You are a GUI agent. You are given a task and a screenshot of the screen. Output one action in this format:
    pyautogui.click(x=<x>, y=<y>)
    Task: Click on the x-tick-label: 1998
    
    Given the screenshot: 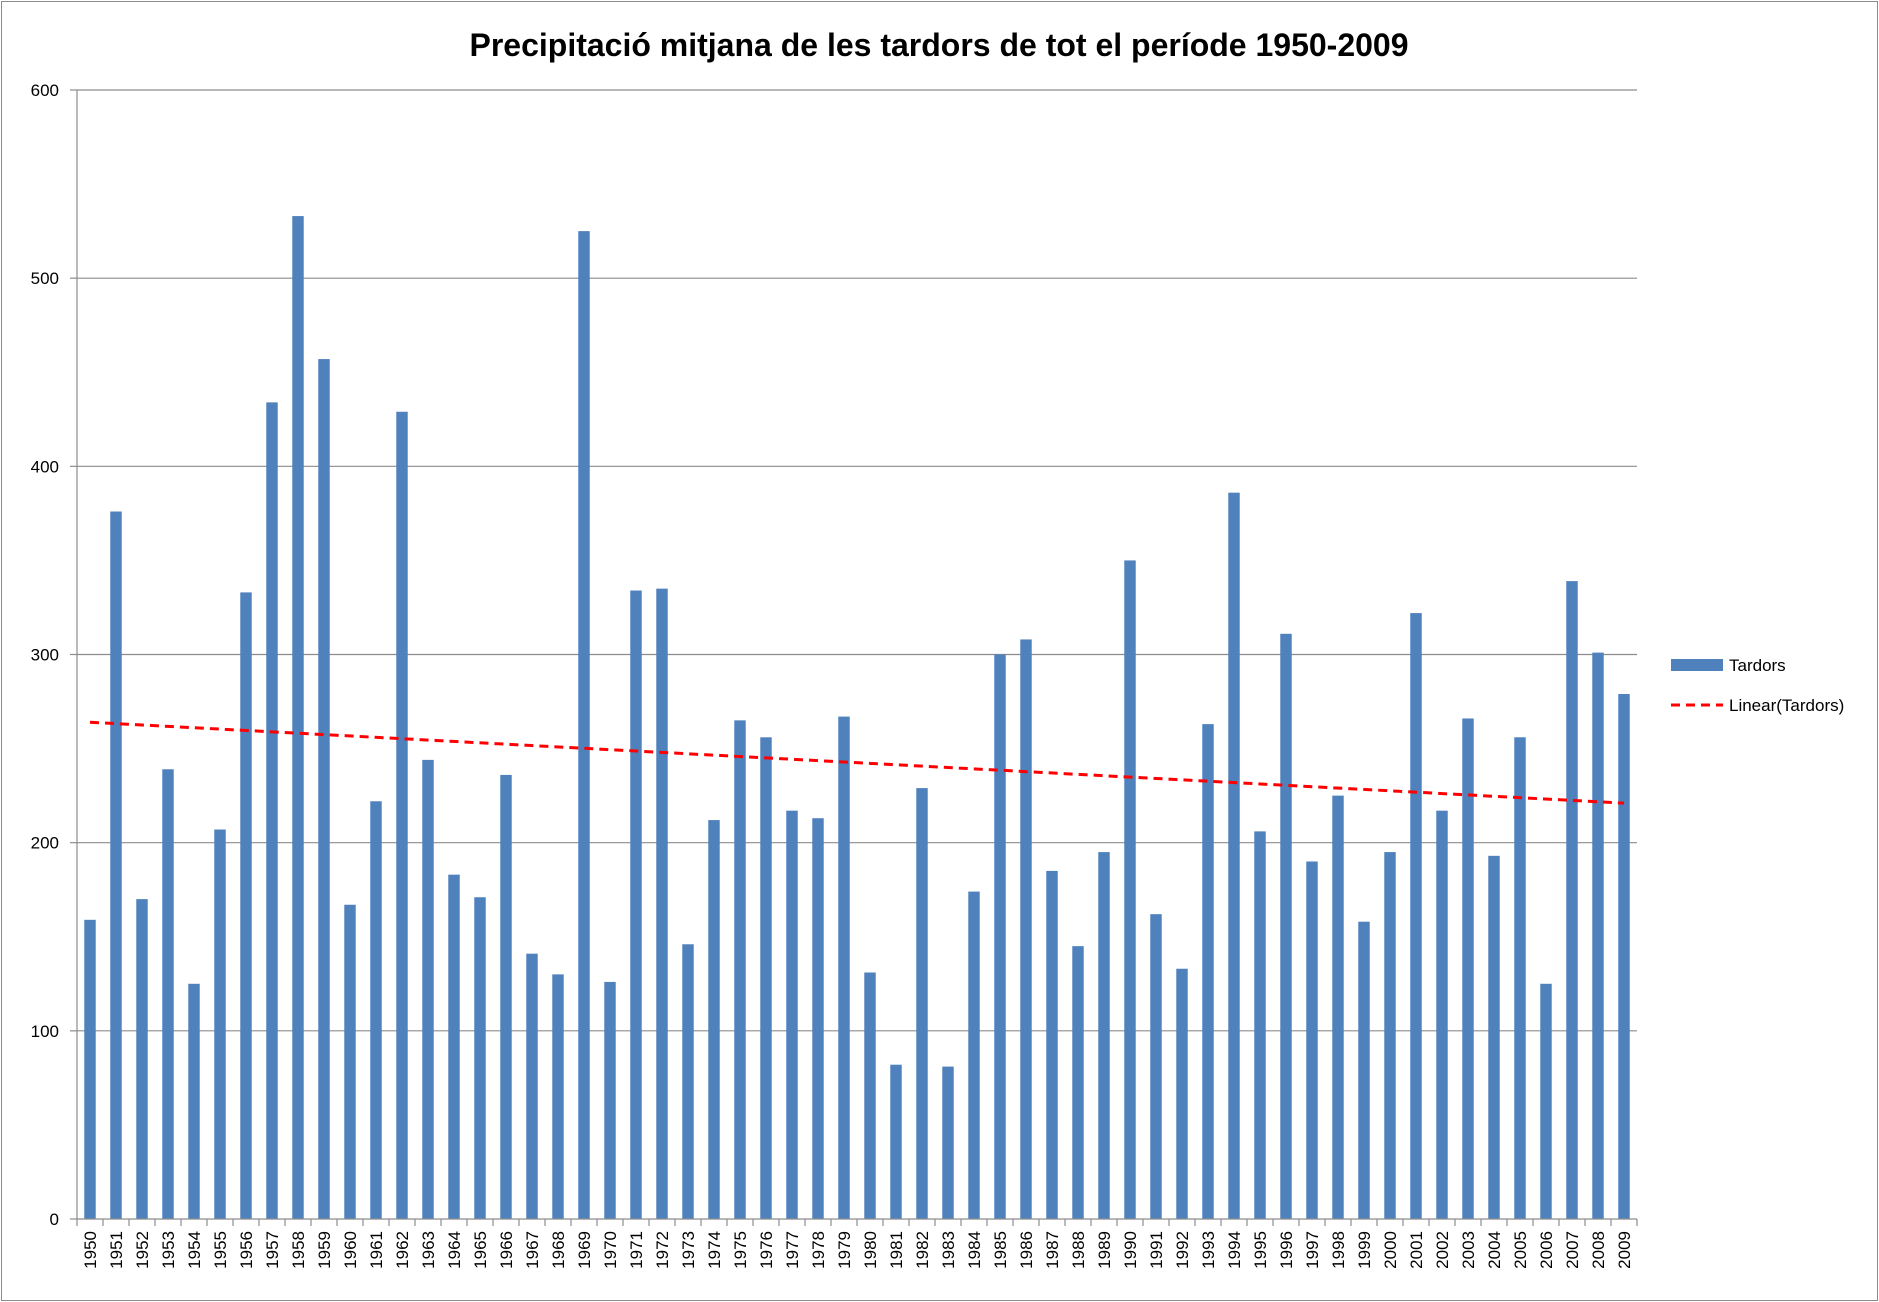 What is the action you would take?
    pyautogui.click(x=1338, y=1250)
    